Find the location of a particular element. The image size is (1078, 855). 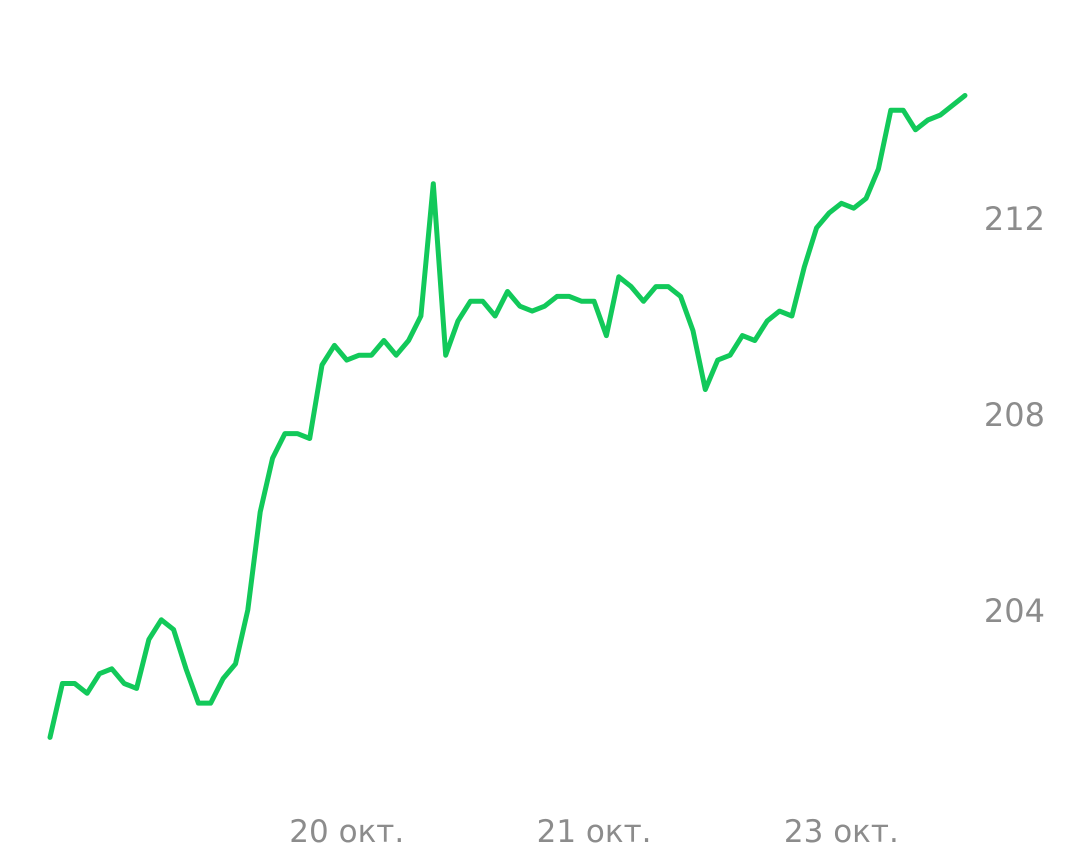

y-axis-labels: 204 208 212 is located at coordinates (1014, 415).